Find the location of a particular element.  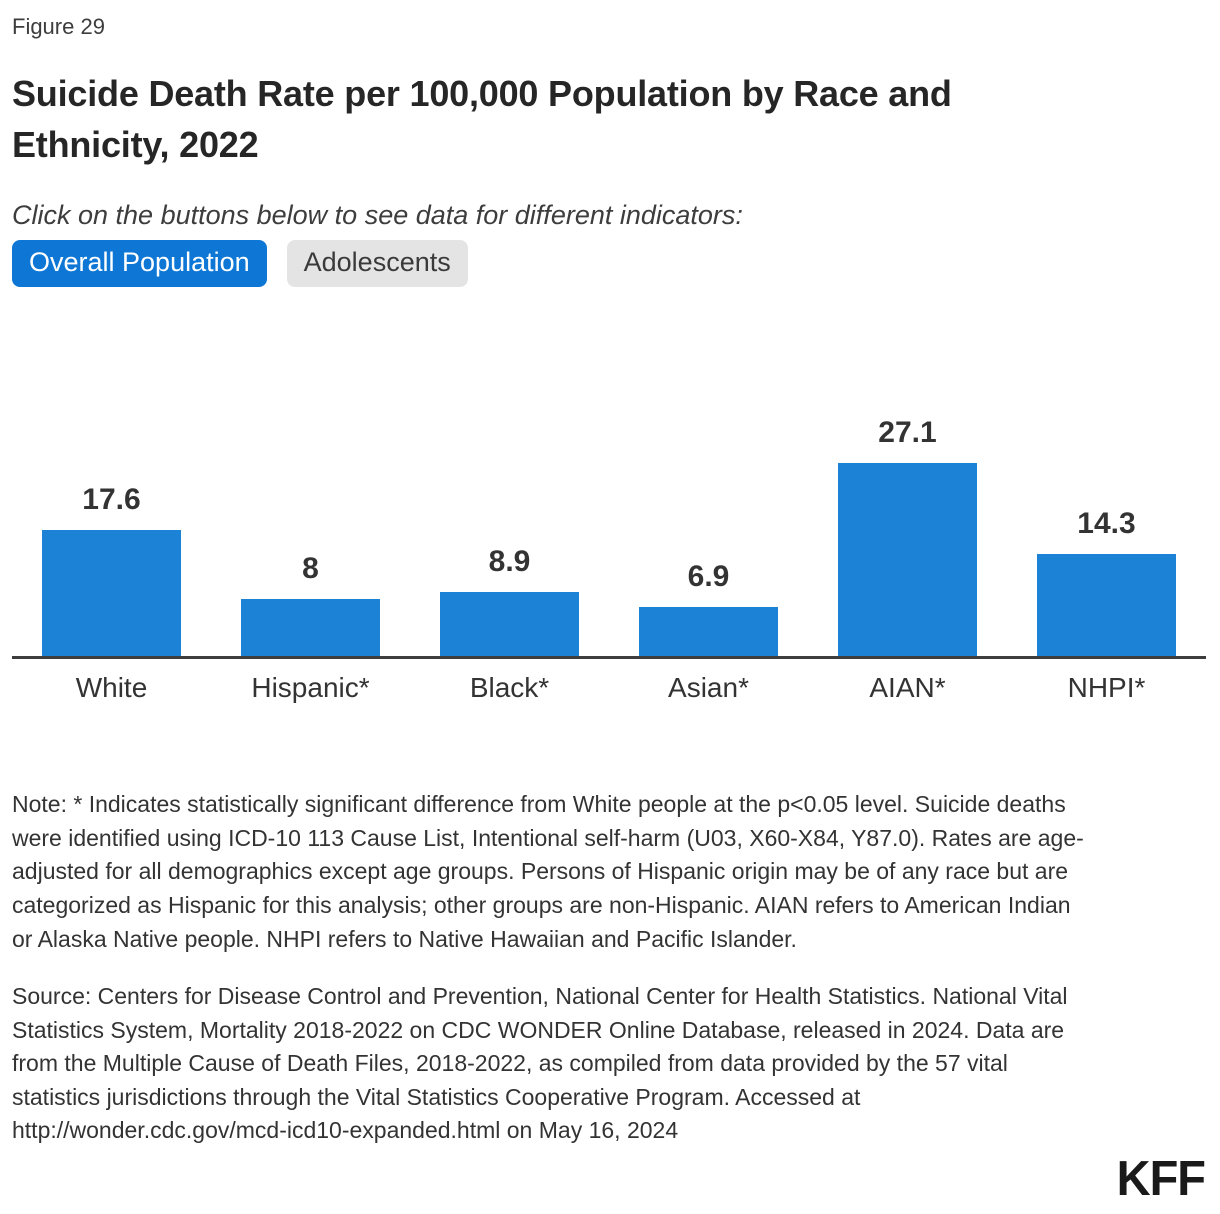

bar-aian is located at coordinates (907, 560).